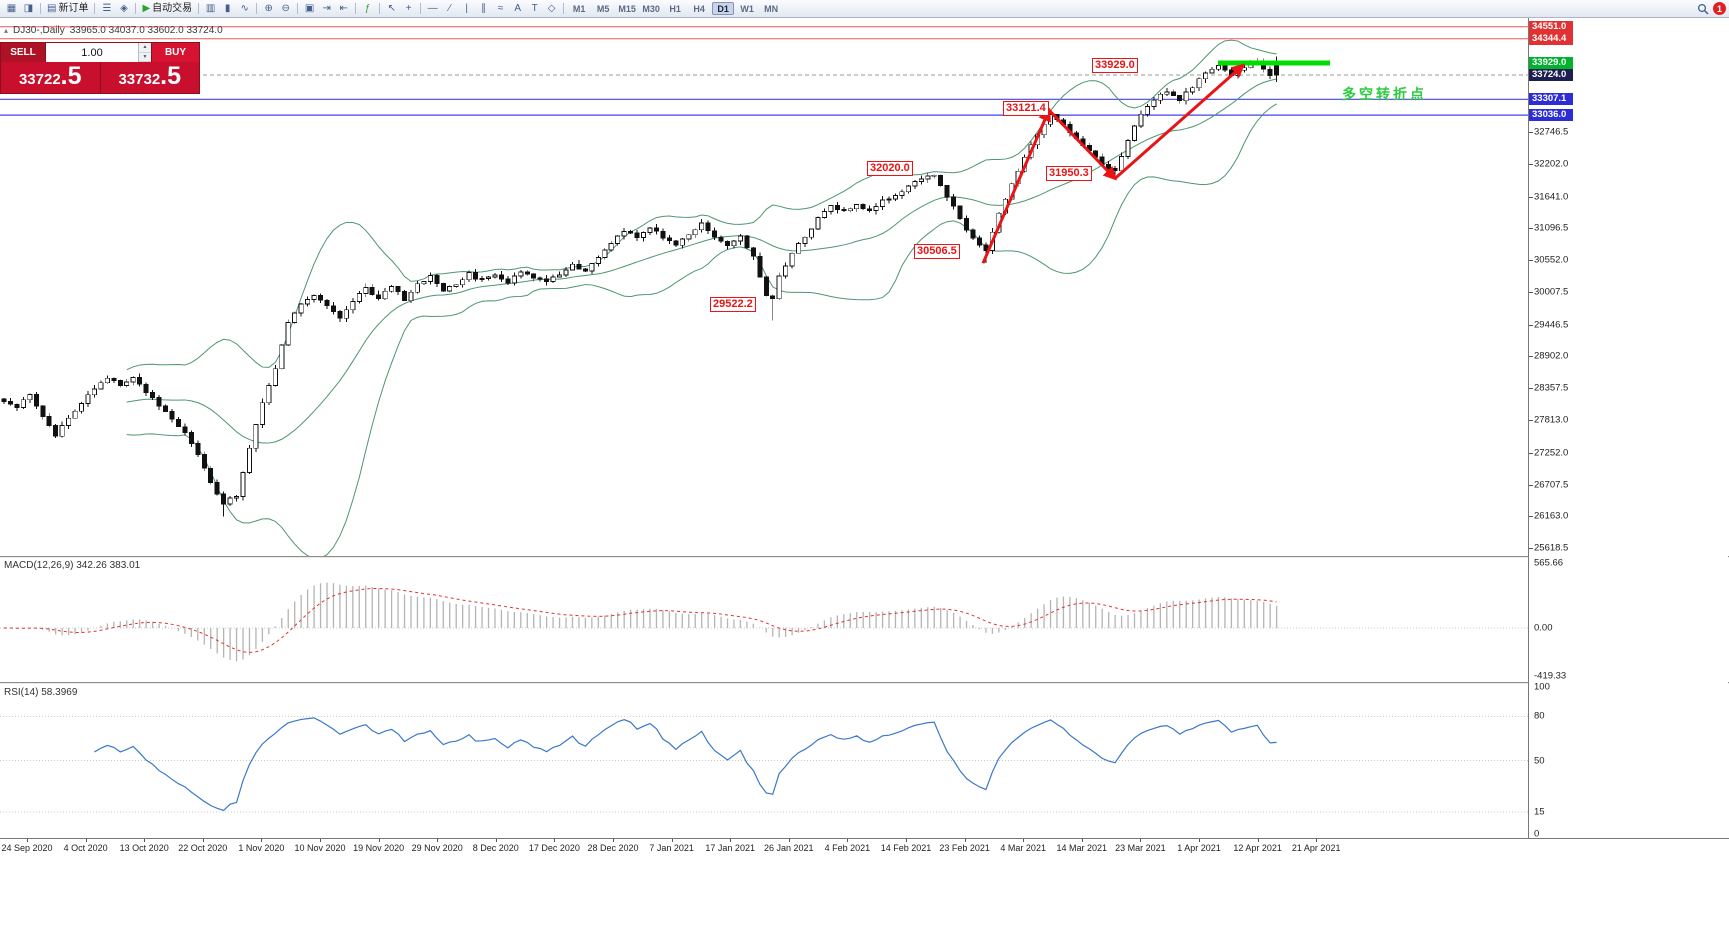 The height and width of the screenshot is (942, 1729). What do you see at coordinates (320, 848) in the screenshot?
I see `time-axis-label: 10 Nov 2020` at bounding box center [320, 848].